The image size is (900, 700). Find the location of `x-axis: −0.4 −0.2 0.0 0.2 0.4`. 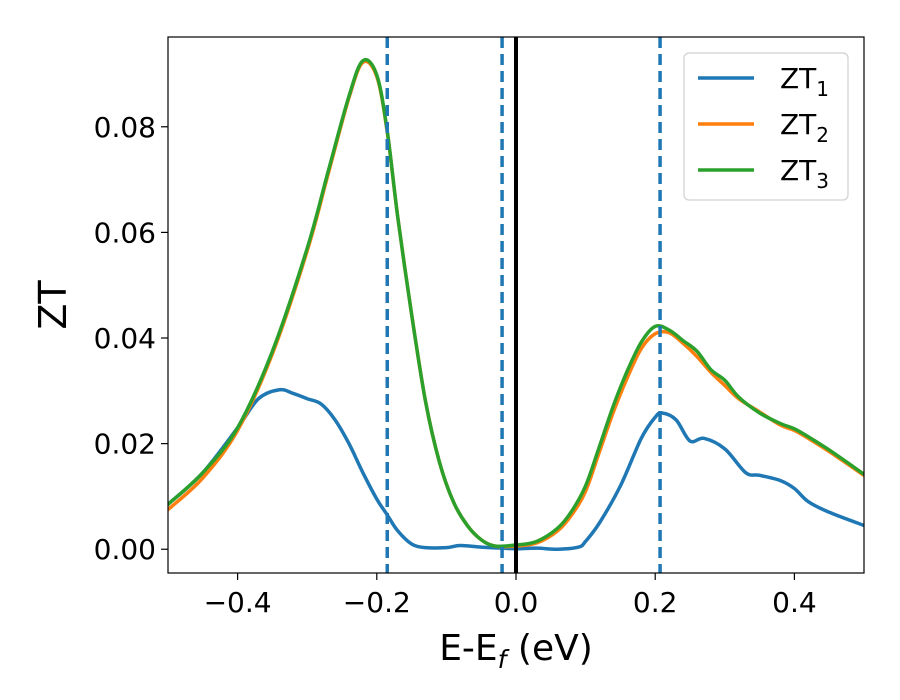

x-axis: −0.4 −0.2 0.0 0.2 0.4 is located at coordinates (510, 596).